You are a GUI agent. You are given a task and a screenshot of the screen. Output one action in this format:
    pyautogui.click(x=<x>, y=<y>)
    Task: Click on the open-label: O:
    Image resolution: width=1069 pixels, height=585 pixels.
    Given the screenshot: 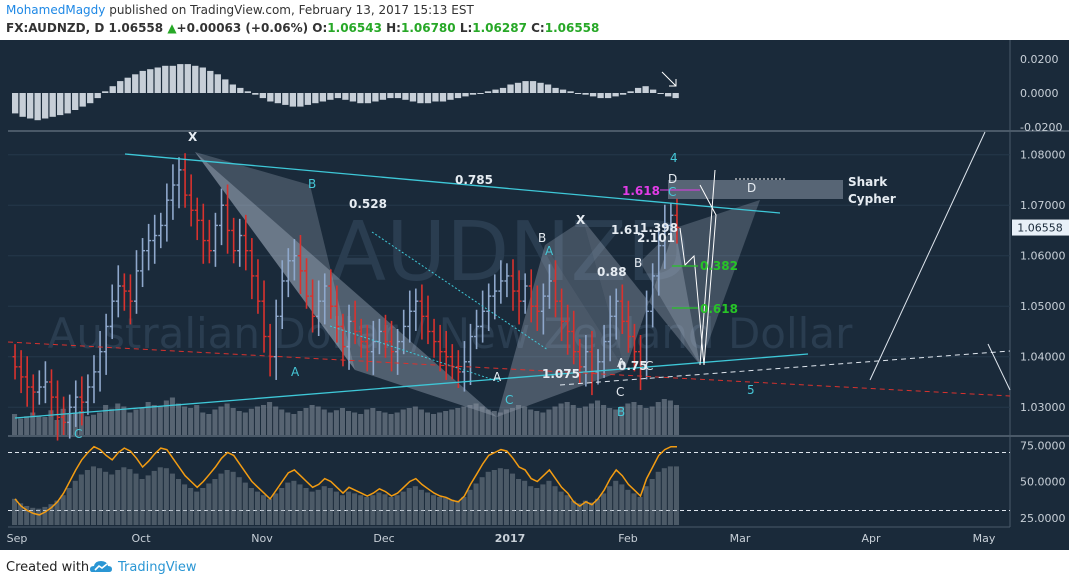 What is the action you would take?
    pyautogui.click(x=320, y=28)
    